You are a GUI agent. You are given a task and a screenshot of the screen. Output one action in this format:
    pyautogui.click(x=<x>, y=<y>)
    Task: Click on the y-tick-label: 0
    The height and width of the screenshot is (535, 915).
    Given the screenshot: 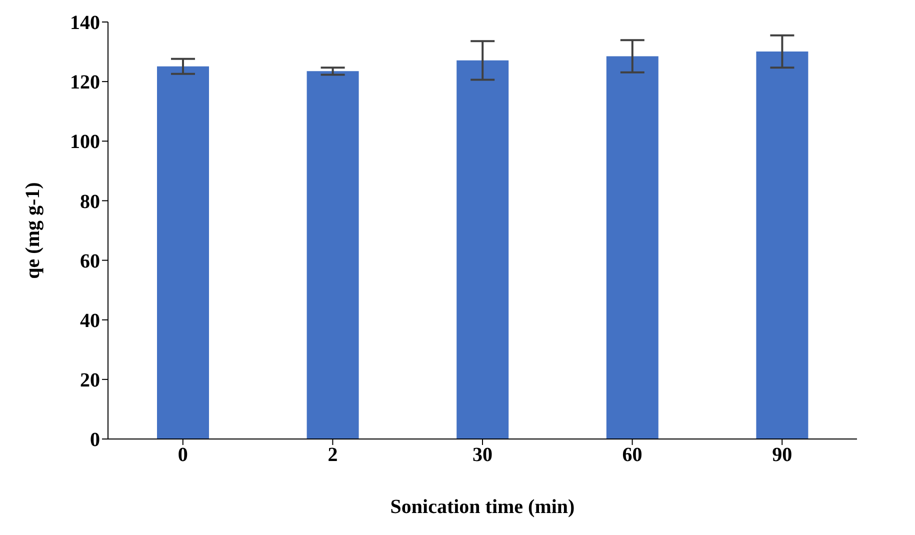 What is the action you would take?
    pyautogui.click(x=95, y=440)
    